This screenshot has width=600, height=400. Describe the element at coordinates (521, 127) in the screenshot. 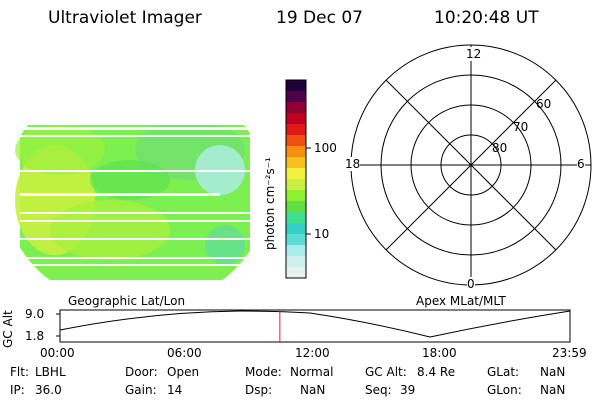

I see `mlat-label-70: 70` at that location.